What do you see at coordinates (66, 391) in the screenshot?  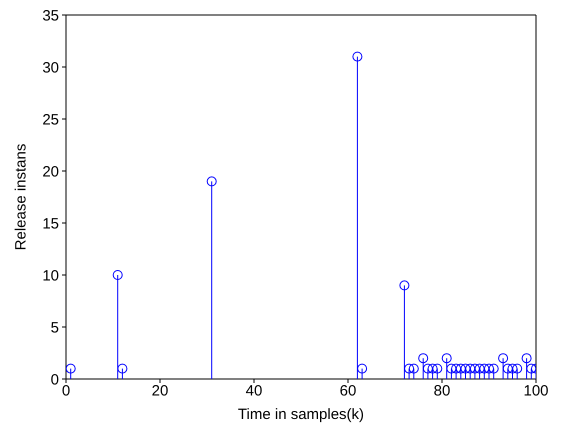 I see `x-tick-label: 0` at bounding box center [66, 391].